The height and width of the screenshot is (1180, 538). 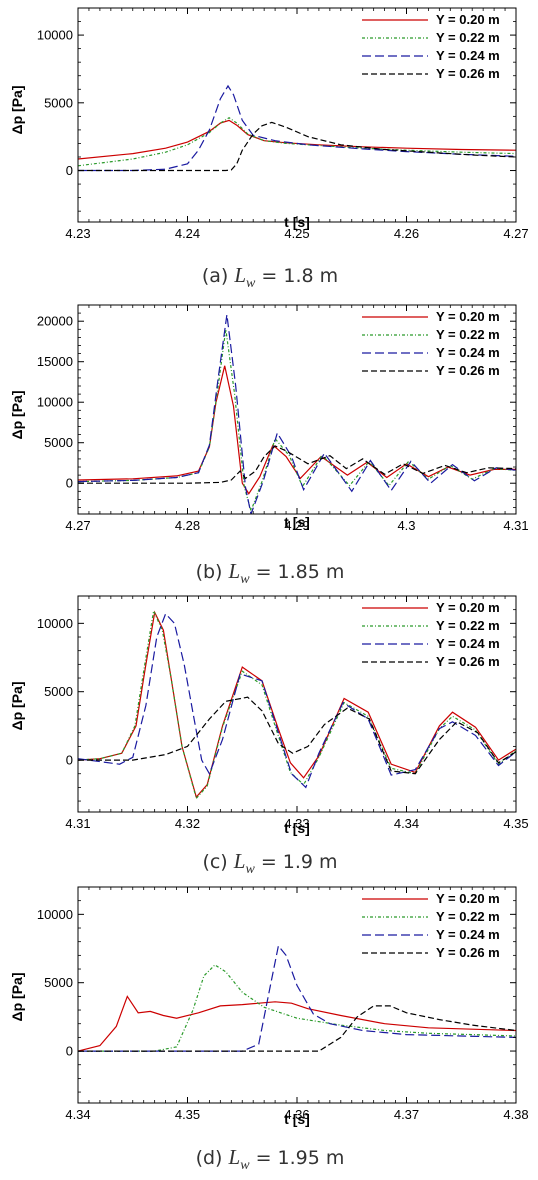 What do you see at coordinates (296, 1114) in the screenshot?
I see `x-tick-label: 4.36` at bounding box center [296, 1114].